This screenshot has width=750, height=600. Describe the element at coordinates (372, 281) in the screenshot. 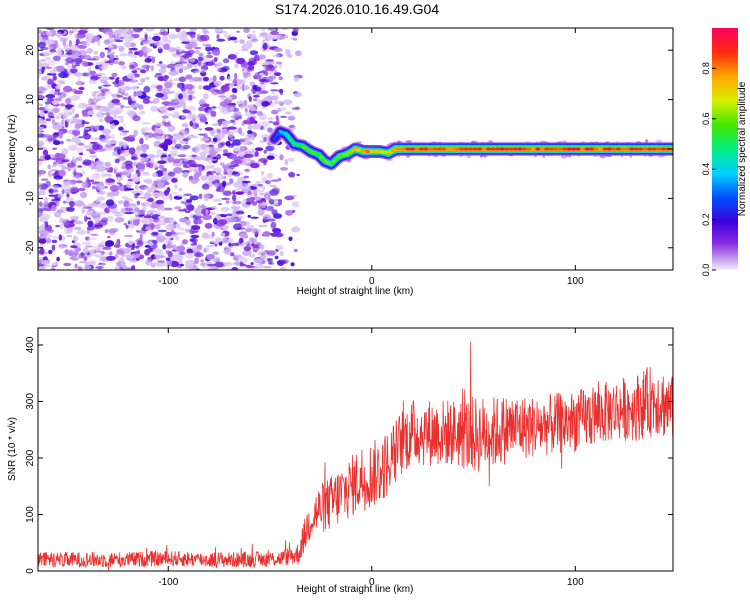

I see `heatmap-x-tick-label: 0` at that location.